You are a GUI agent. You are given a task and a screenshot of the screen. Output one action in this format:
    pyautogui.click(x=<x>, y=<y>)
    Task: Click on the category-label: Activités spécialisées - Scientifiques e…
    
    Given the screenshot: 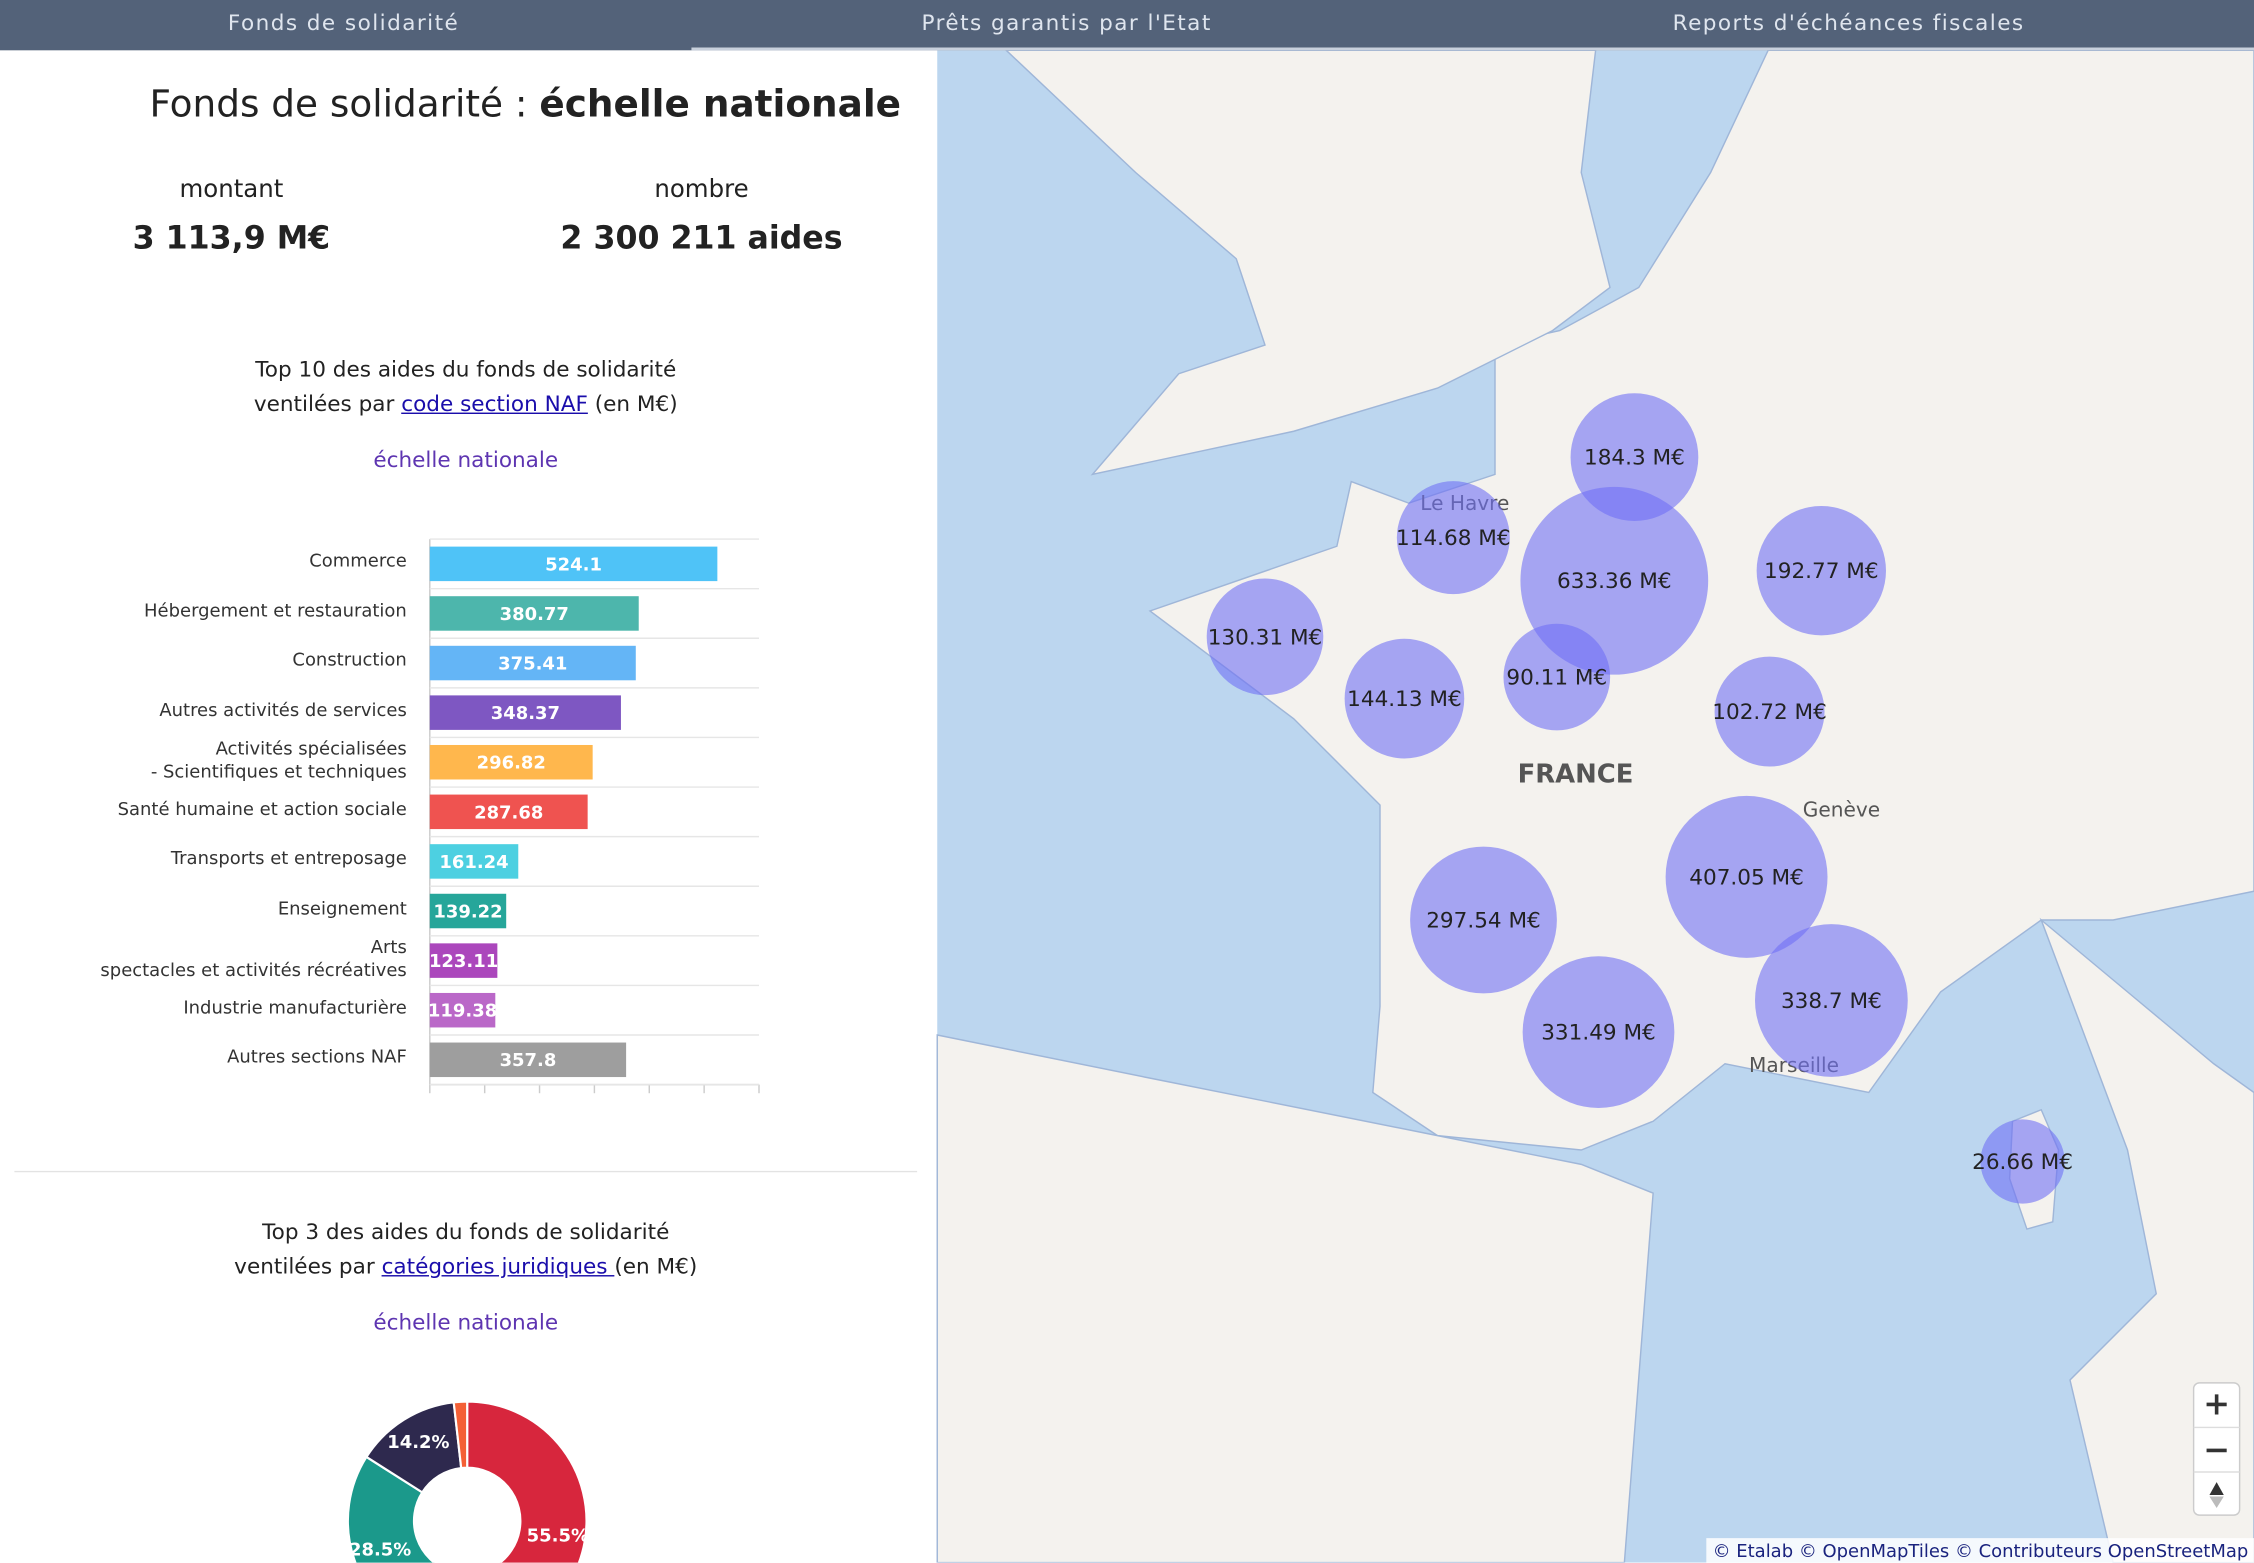 What is the action you would take?
    pyautogui.click(x=278, y=760)
    